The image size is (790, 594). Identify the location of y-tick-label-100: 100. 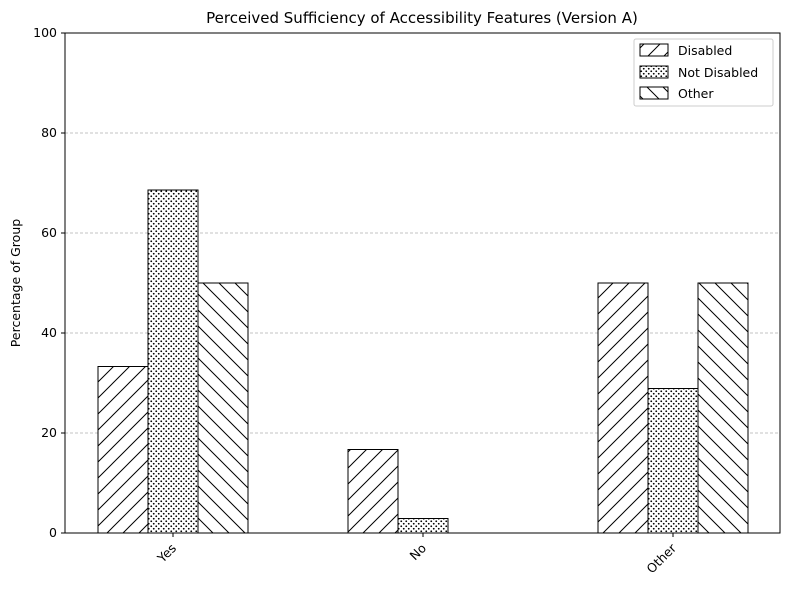
(45, 32).